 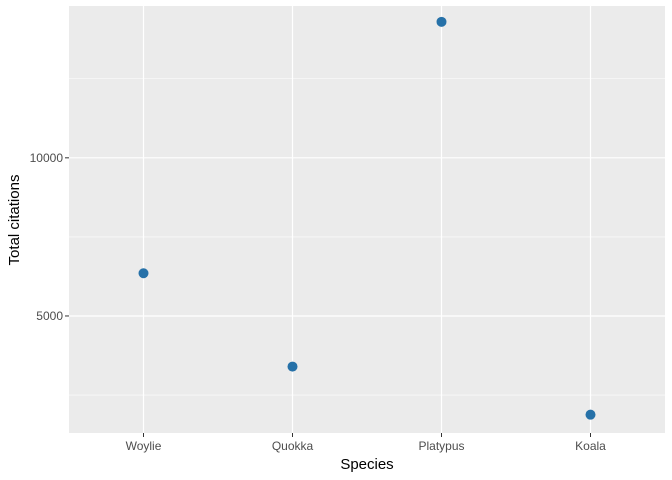 What do you see at coordinates (49, 237) in the screenshot?
I see `y-axis: 5000 10000` at bounding box center [49, 237].